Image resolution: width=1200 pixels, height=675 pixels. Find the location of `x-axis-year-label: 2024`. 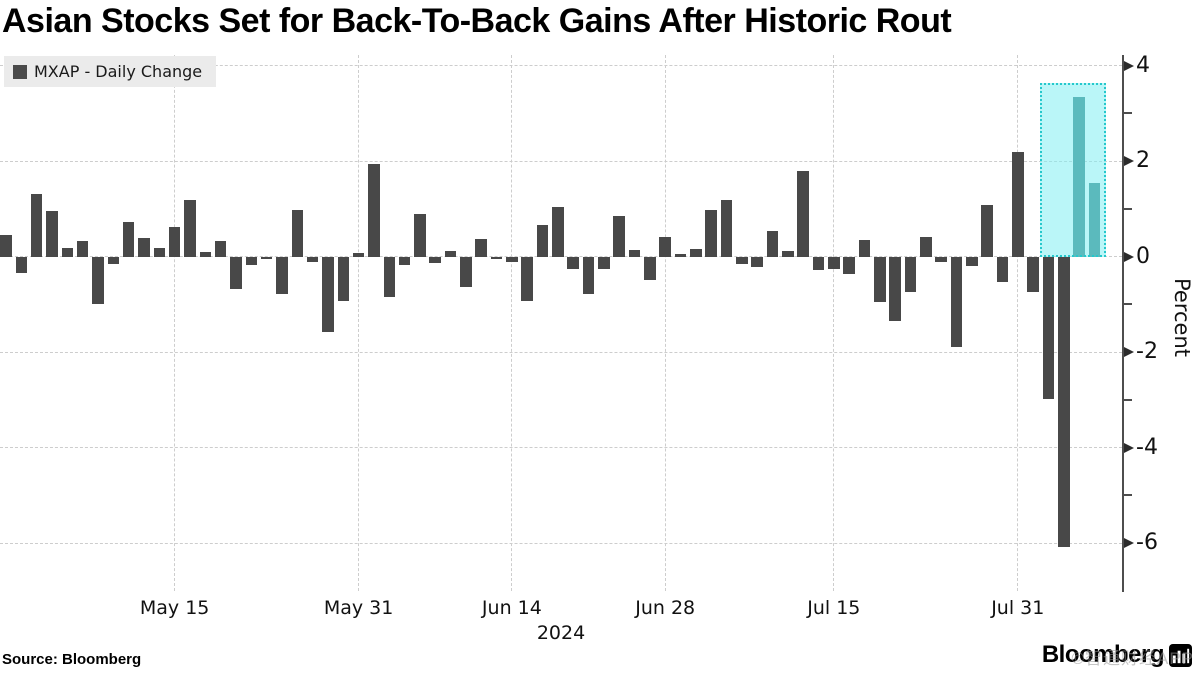

x-axis-year-label: 2024 is located at coordinates (561, 633).